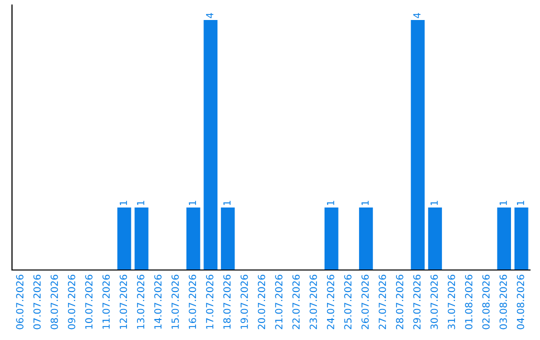 This screenshot has height=340, width=540. What do you see at coordinates (417, 302) in the screenshot?
I see `x-tick-label: 29.07.2026` at bounding box center [417, 302].